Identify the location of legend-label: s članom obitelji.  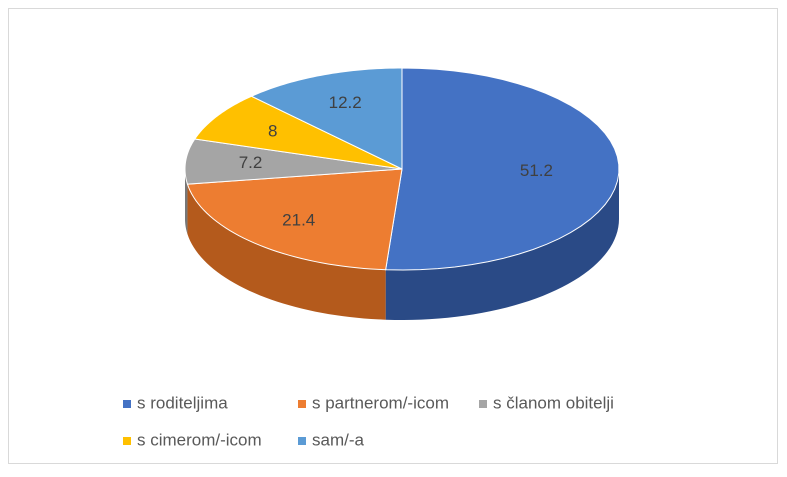
(553, 402).